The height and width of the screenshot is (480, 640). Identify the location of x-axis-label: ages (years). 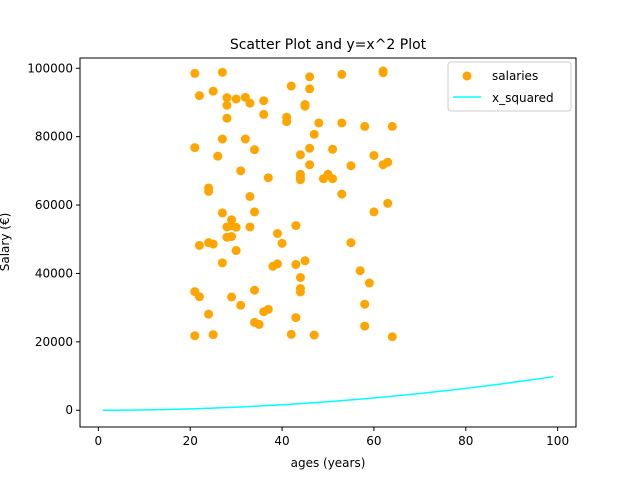
(328, 463).